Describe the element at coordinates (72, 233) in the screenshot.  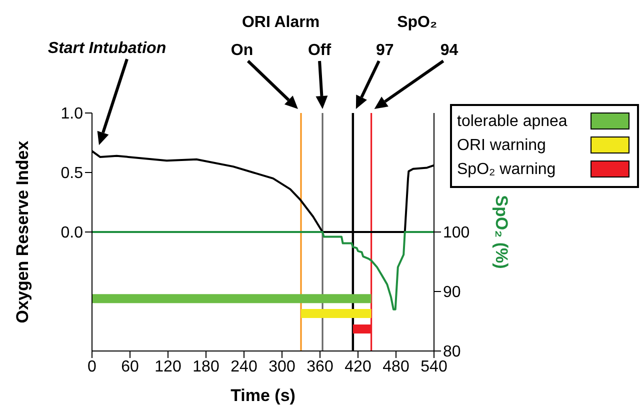
I see `y-tick-label: 0.0` at that location.